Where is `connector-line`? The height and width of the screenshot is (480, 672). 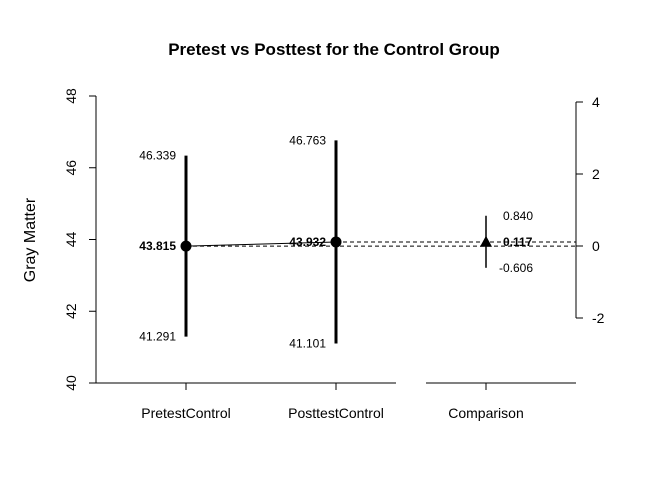 connector-line is located at coordinates (261, 244).